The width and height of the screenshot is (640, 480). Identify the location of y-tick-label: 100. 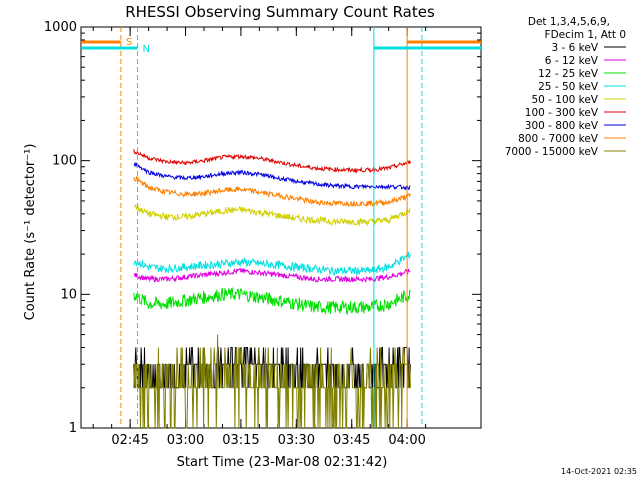
(64, 161).